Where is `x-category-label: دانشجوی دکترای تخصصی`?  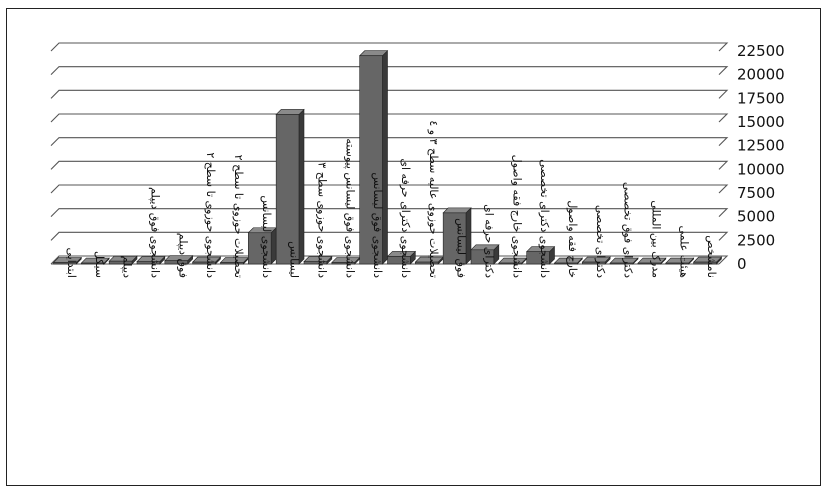 x-category-label: دانشجوی دکترای تخصصی is located at coordinates (544, 218).